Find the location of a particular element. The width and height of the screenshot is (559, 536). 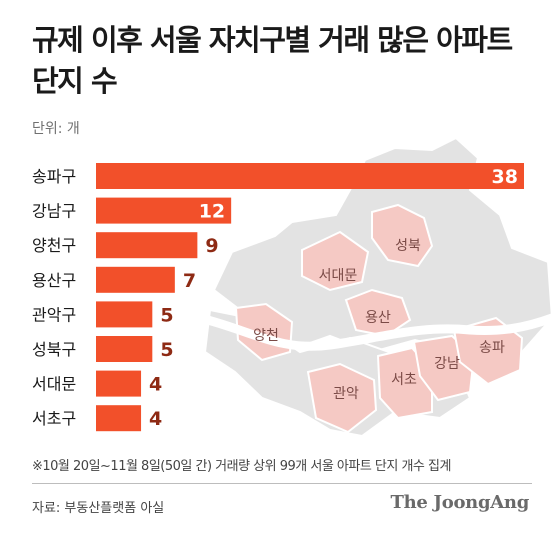

category-label: 관악구 is located at coordinates (54, 314).